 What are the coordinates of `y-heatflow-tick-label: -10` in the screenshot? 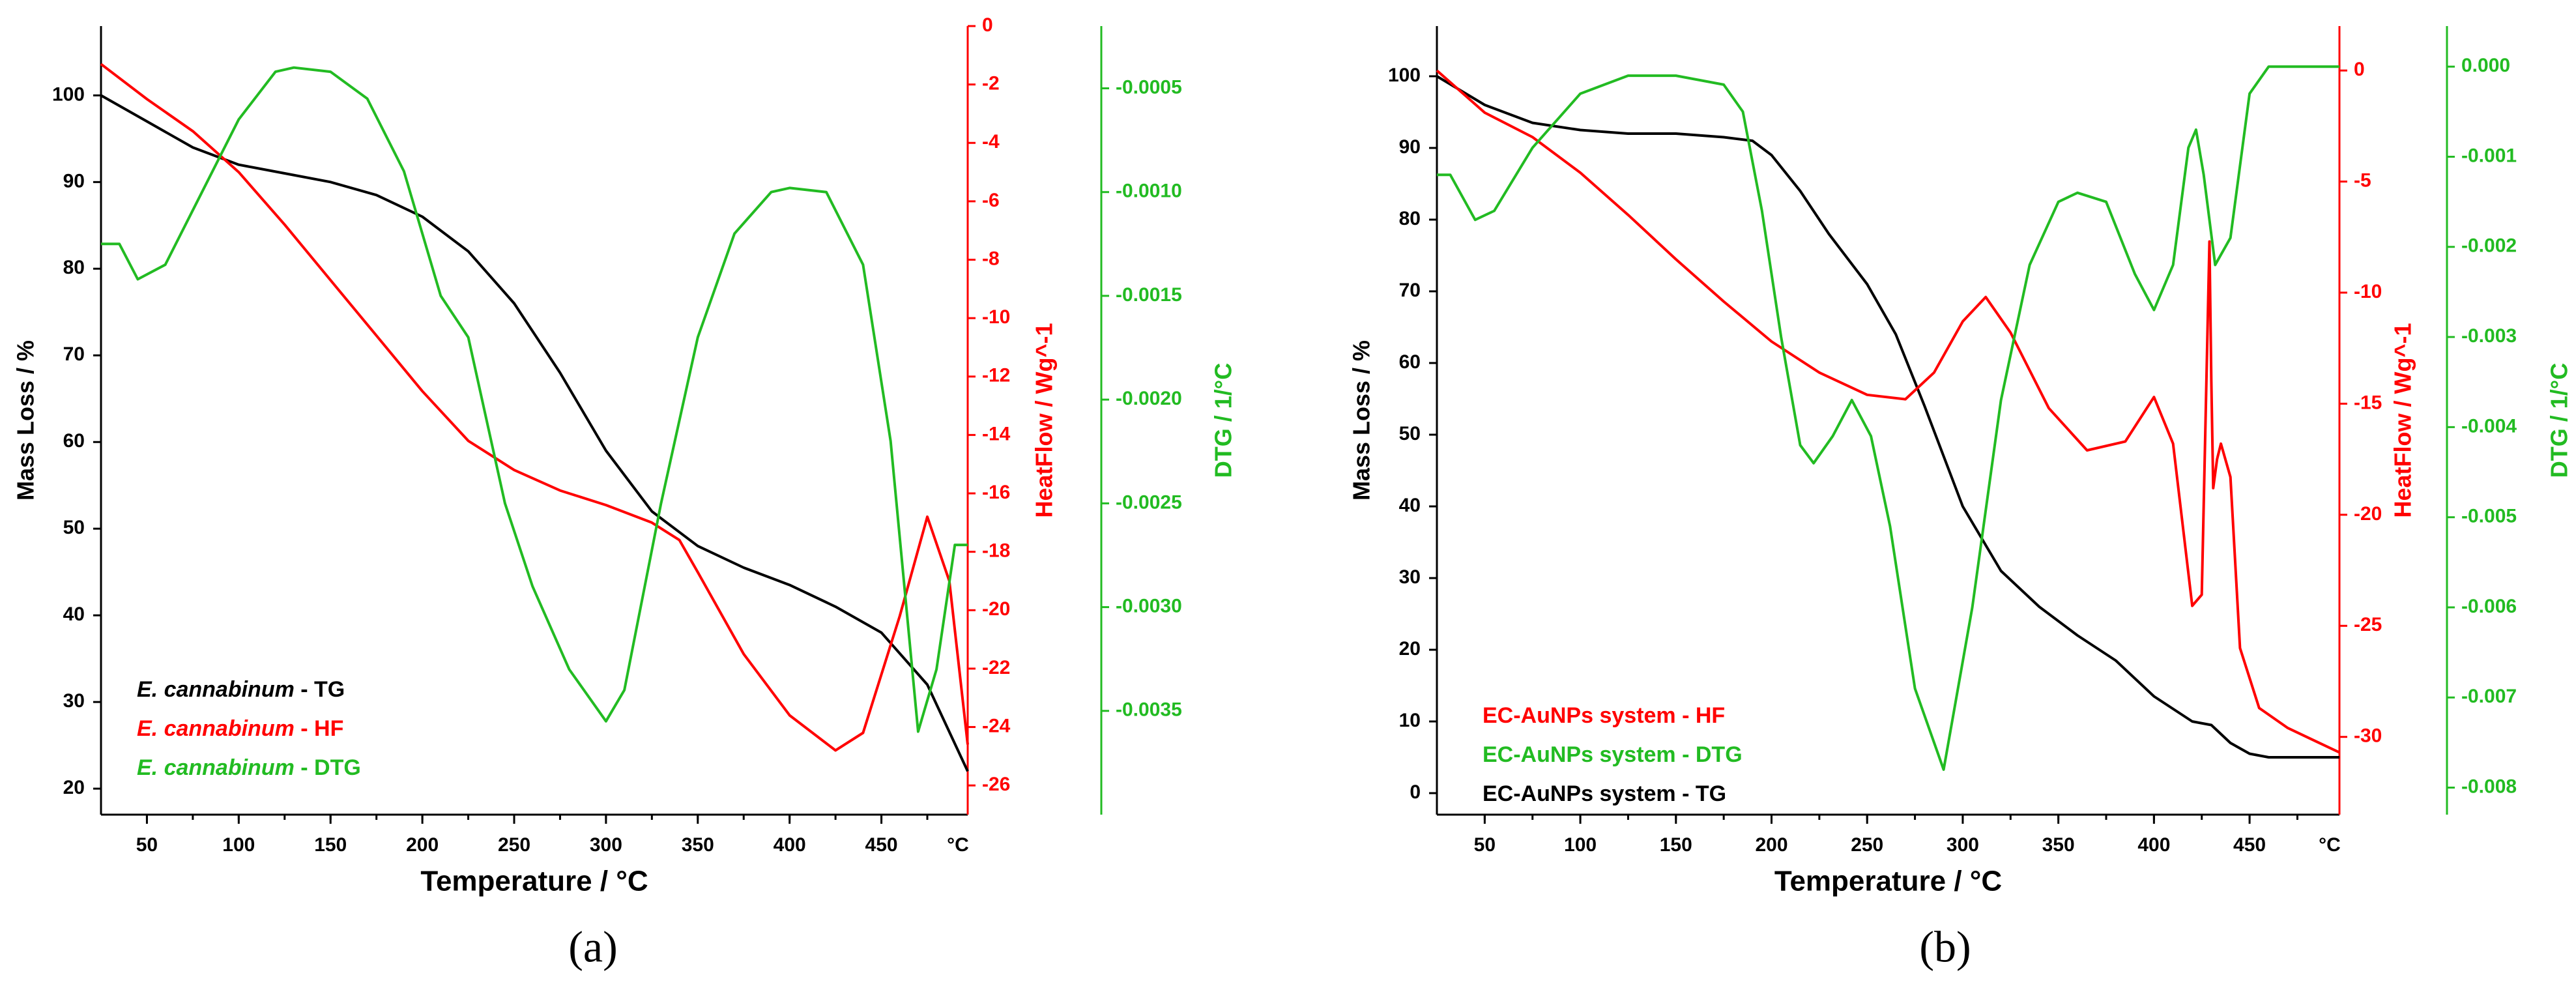 It's located at (2368, 291).